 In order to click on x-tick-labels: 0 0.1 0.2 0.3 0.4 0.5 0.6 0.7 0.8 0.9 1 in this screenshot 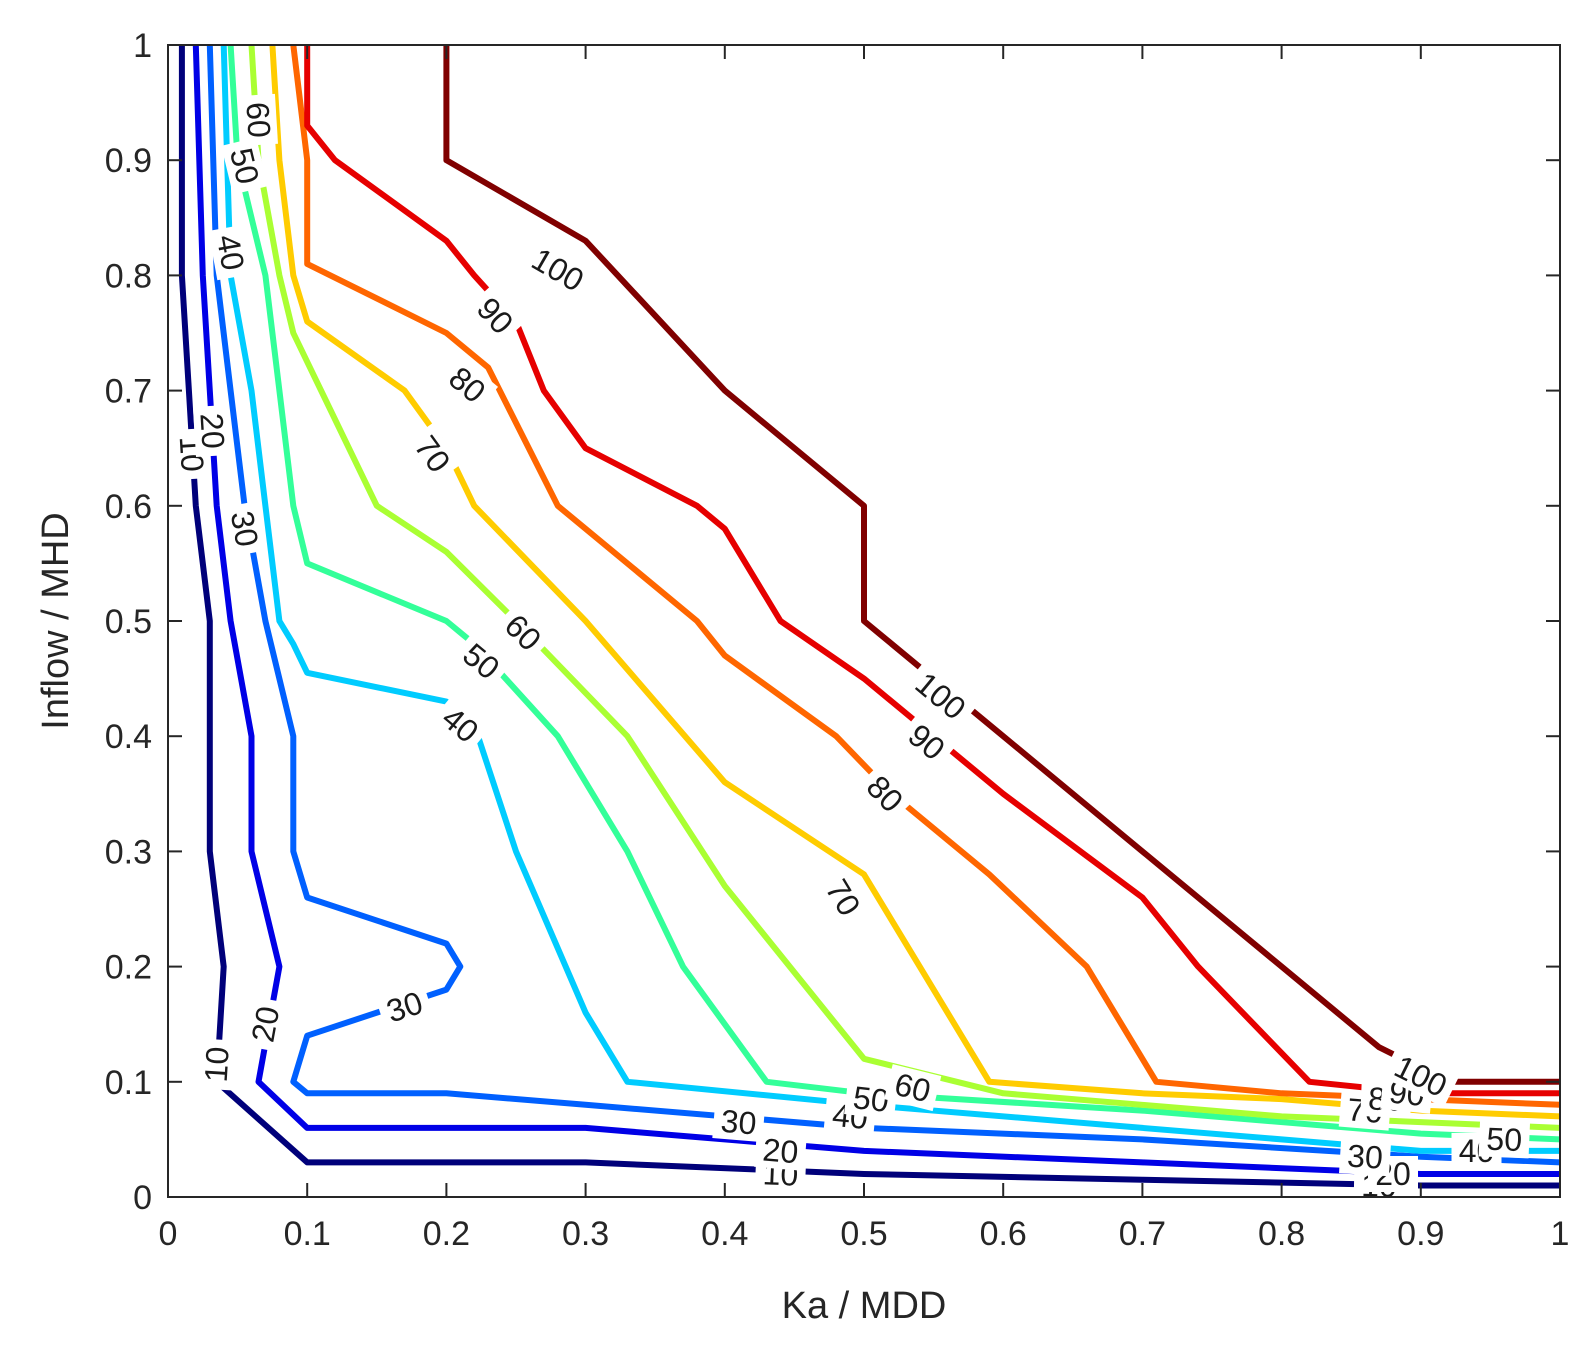, I will do `click(864, 1234)`.